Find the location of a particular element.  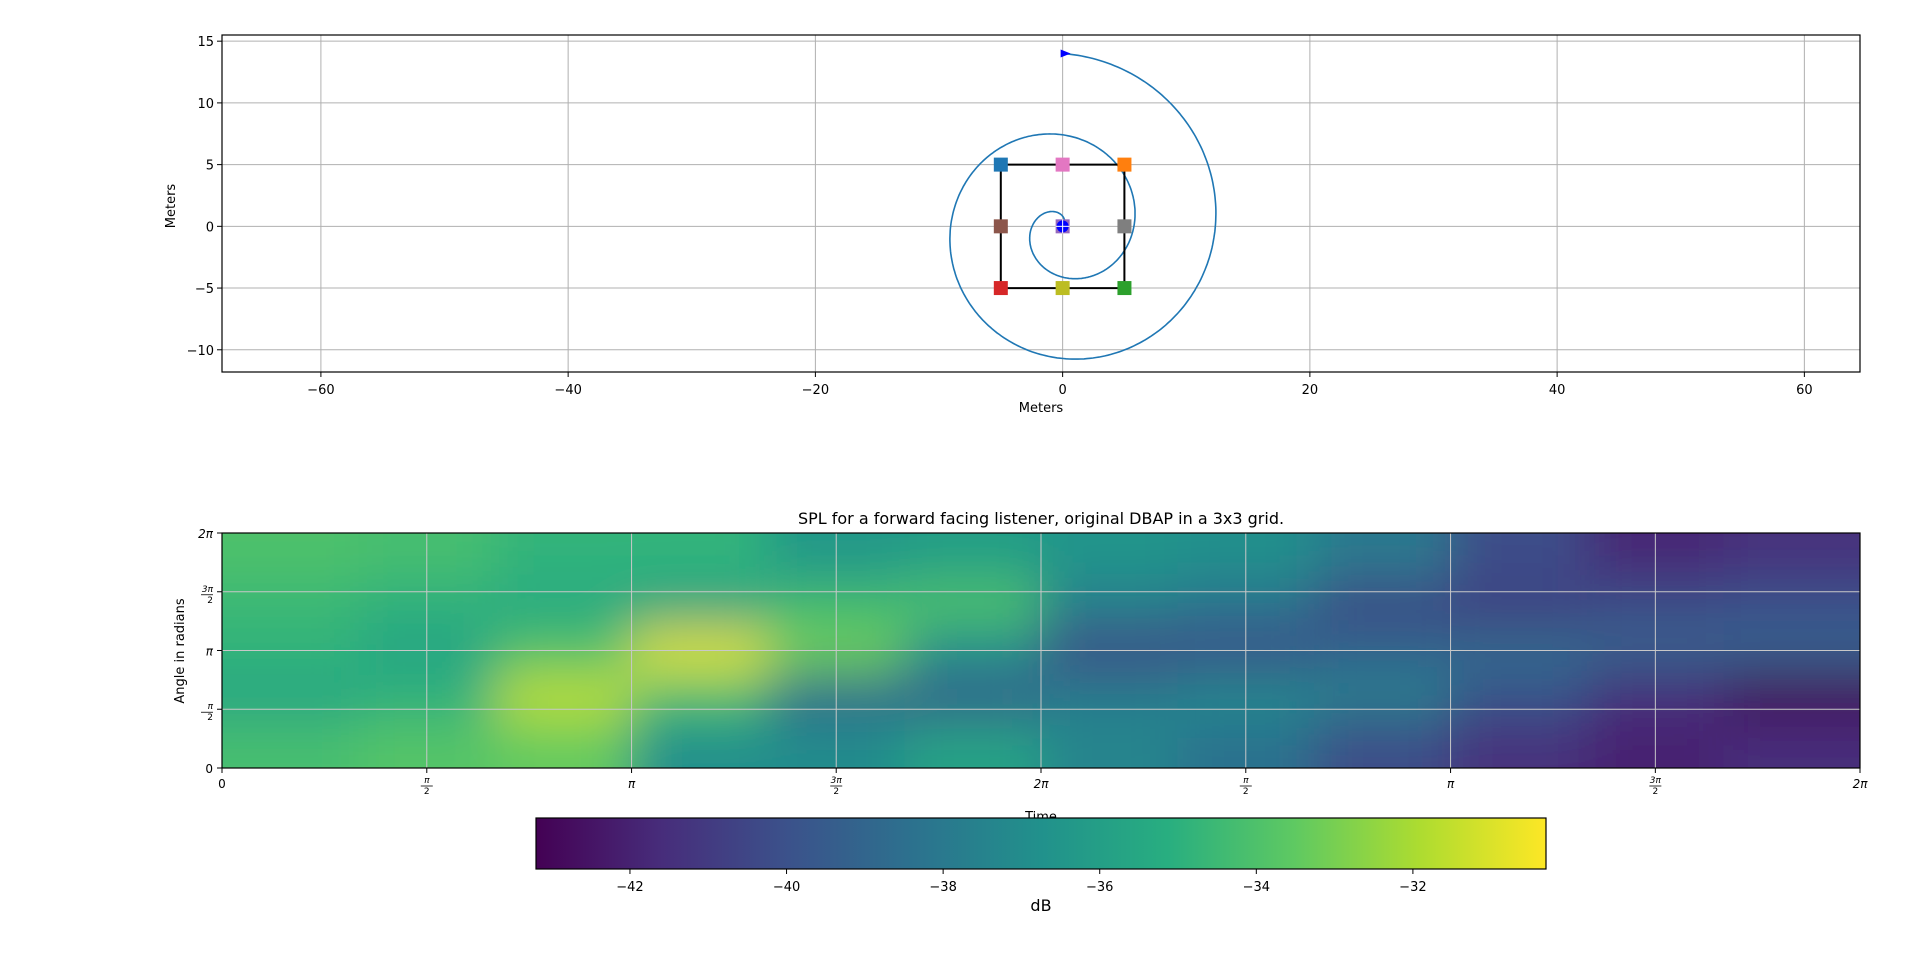

top-x-tick-label: 40 is located at coordinates (1557, 390).